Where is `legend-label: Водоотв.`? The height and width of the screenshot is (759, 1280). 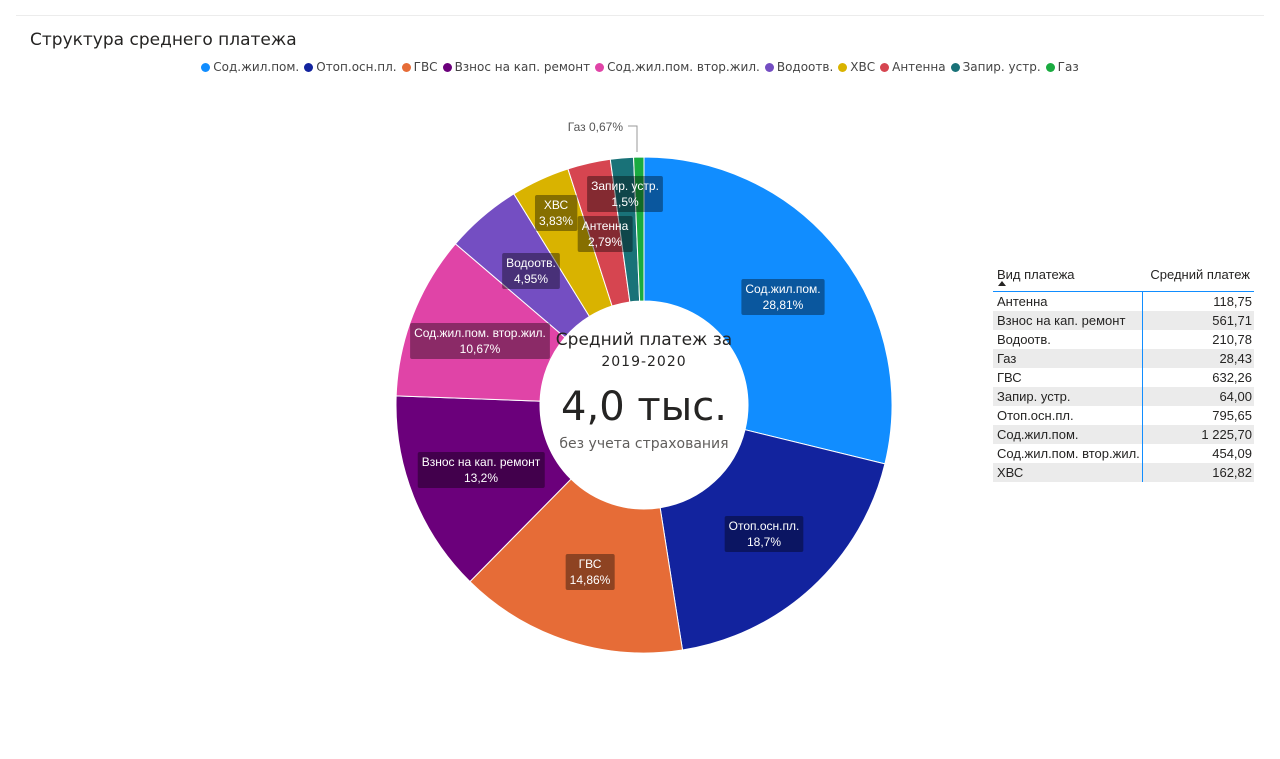 legend-label: Водоотв. is located at coordinates (805, 67).